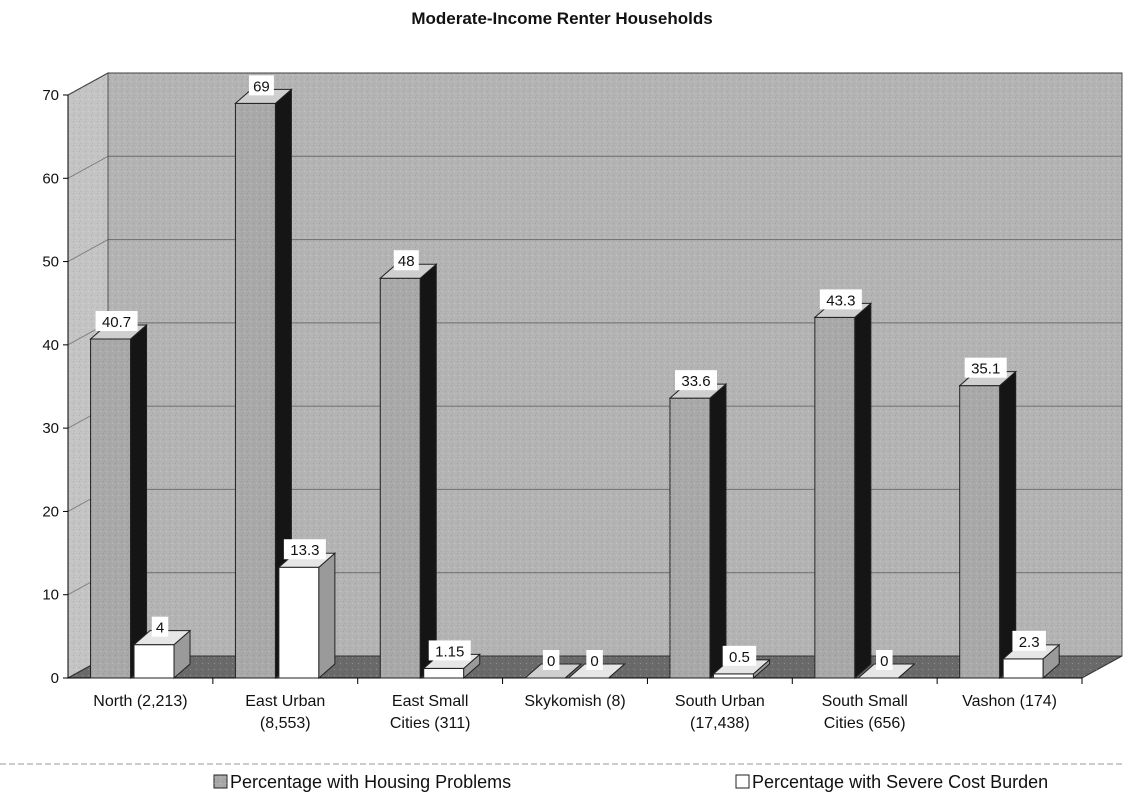 This screenshot has height=796, width=1124. I want to click on legend-label: Percentage with Housing Problems, so click(370, 782).